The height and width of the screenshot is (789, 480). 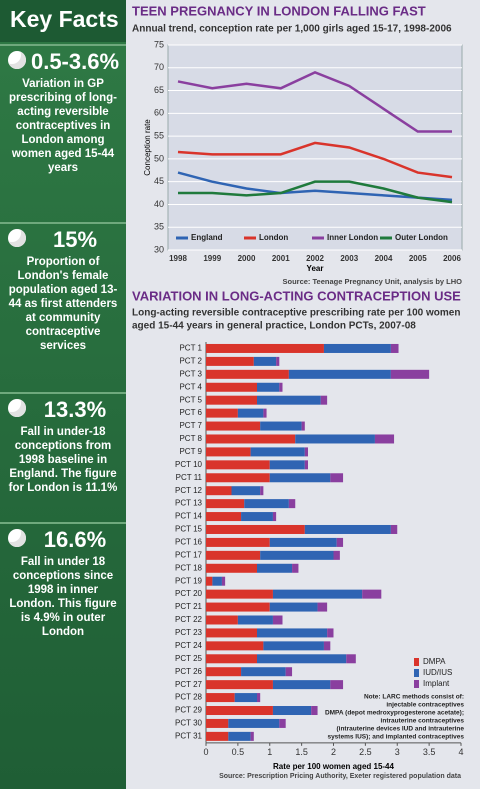 What do you see at coordinates (207, 237) in the screenshot?
I see `legend-label: England` at bounding box center [207, 237].